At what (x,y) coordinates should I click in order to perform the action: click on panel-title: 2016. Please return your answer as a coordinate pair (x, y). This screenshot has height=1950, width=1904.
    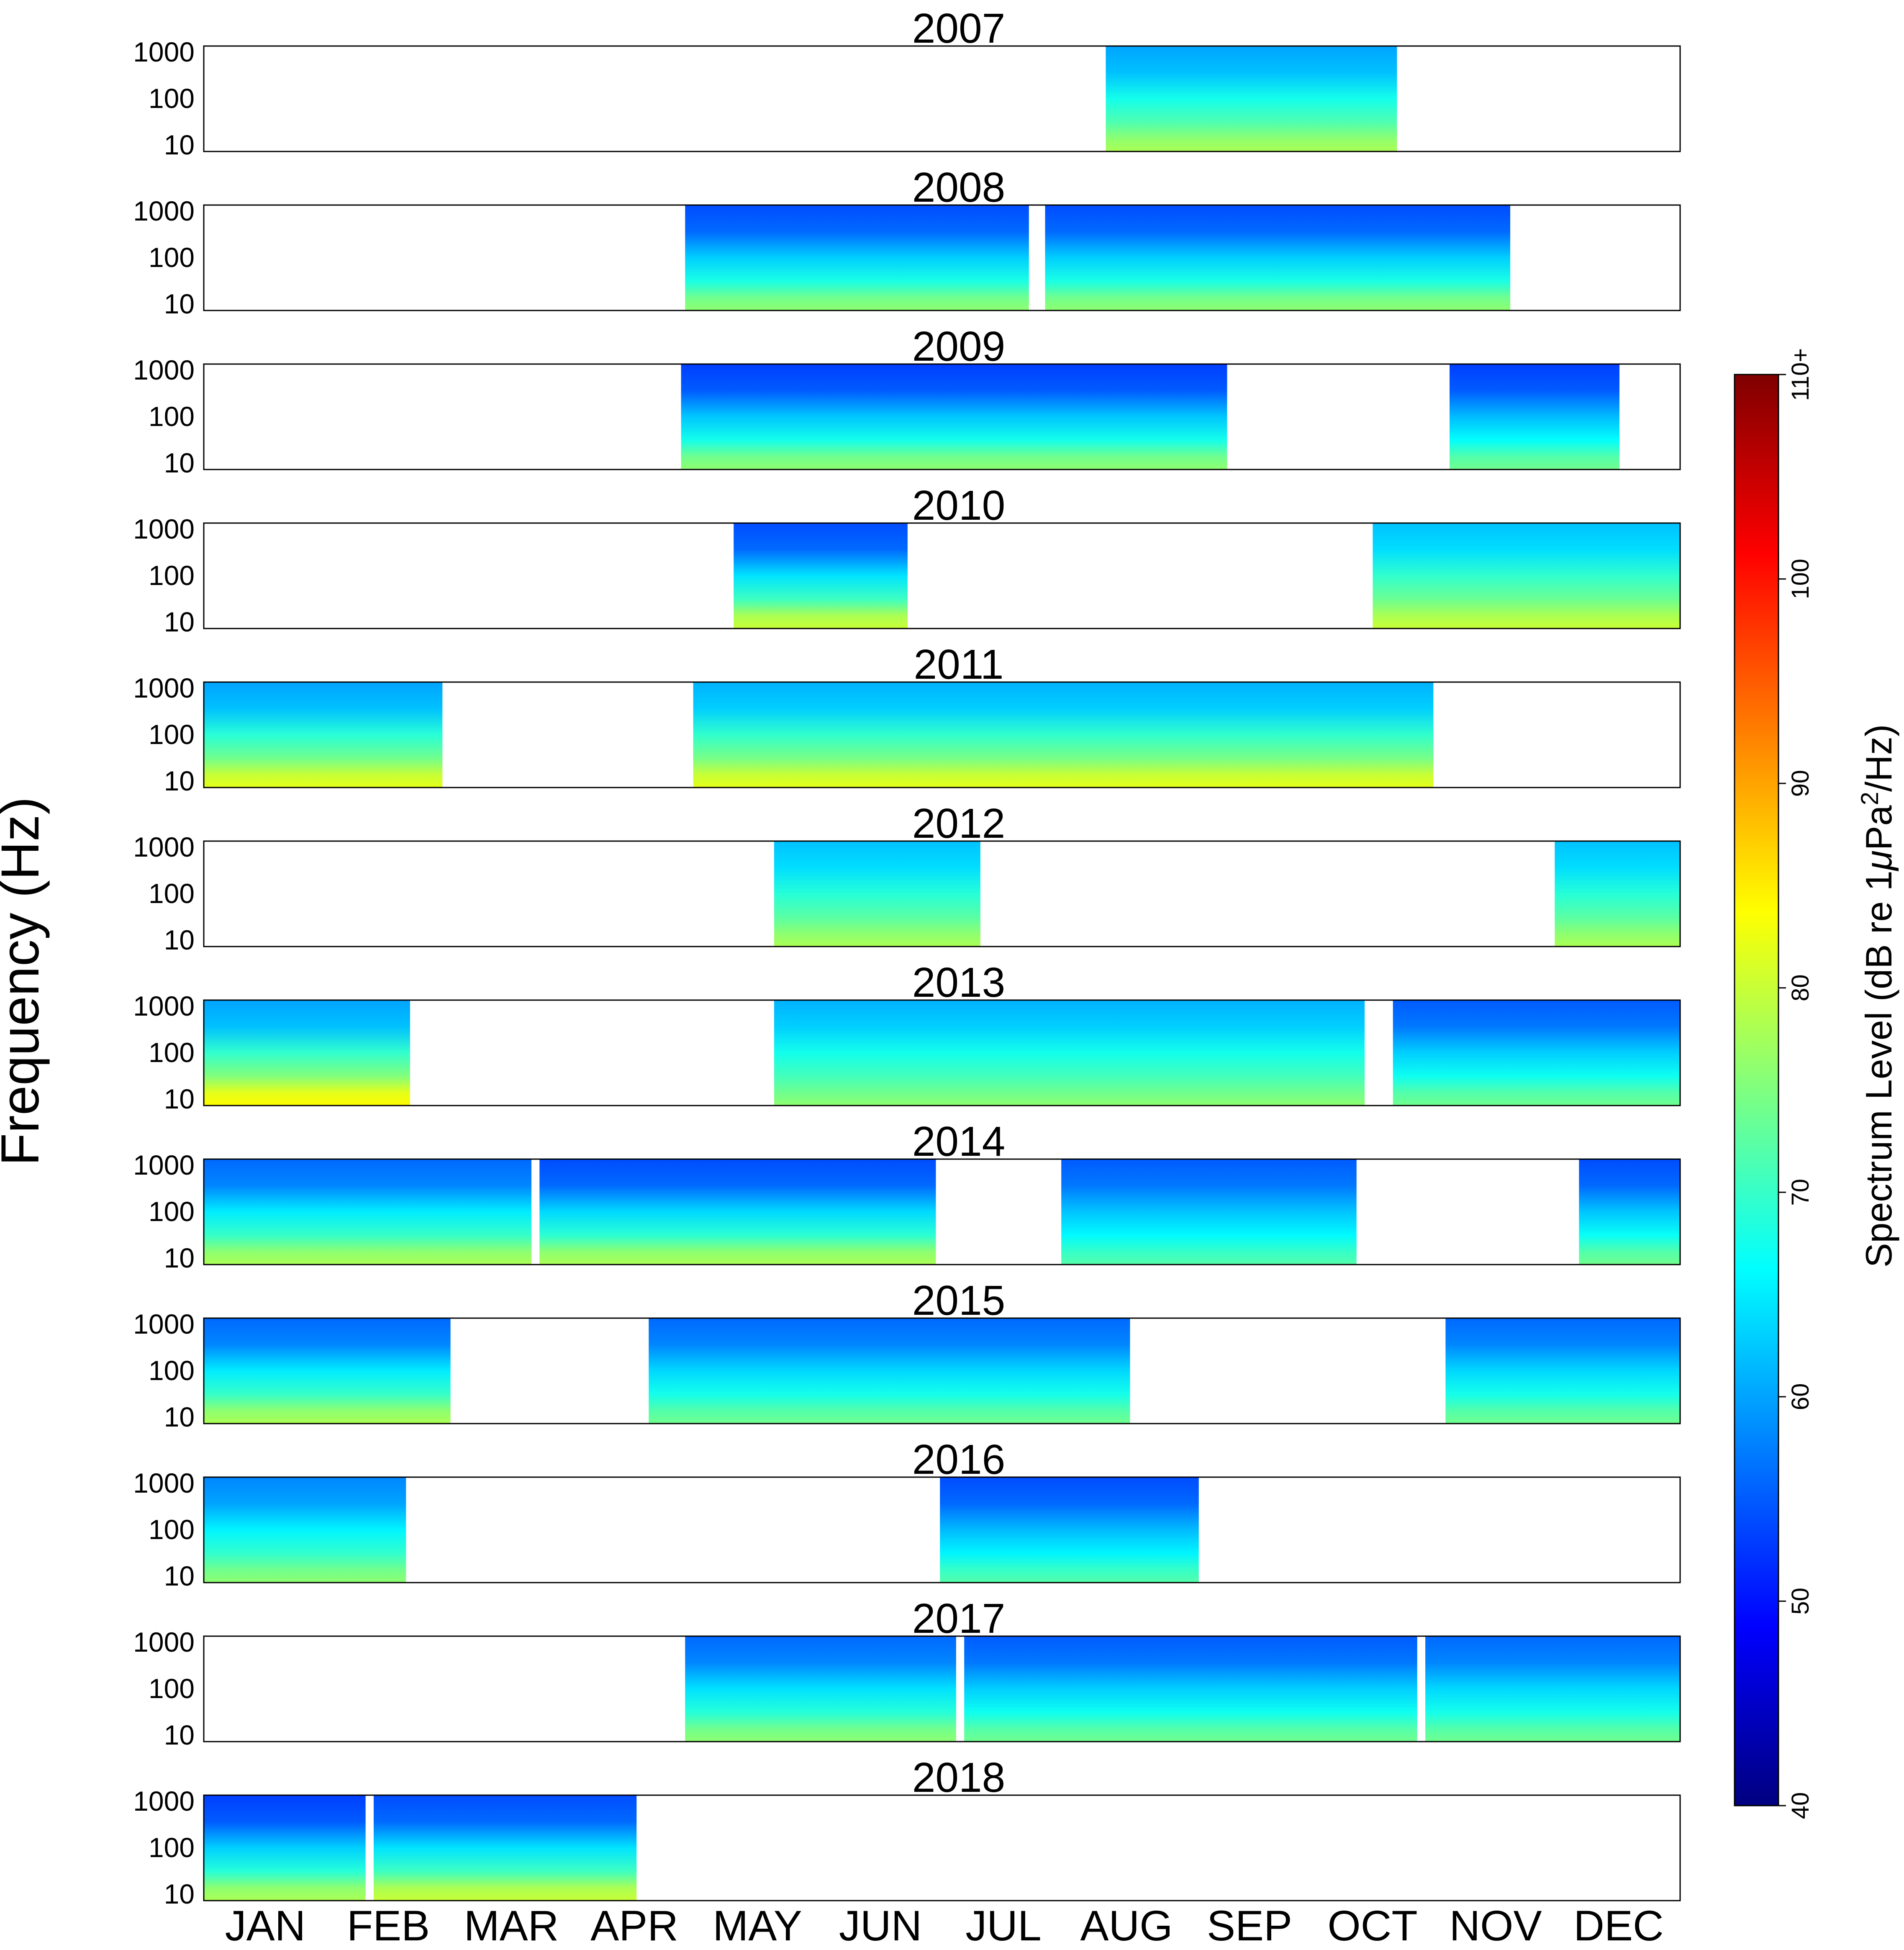
    Looking at the image, I should click on (958, 1459).